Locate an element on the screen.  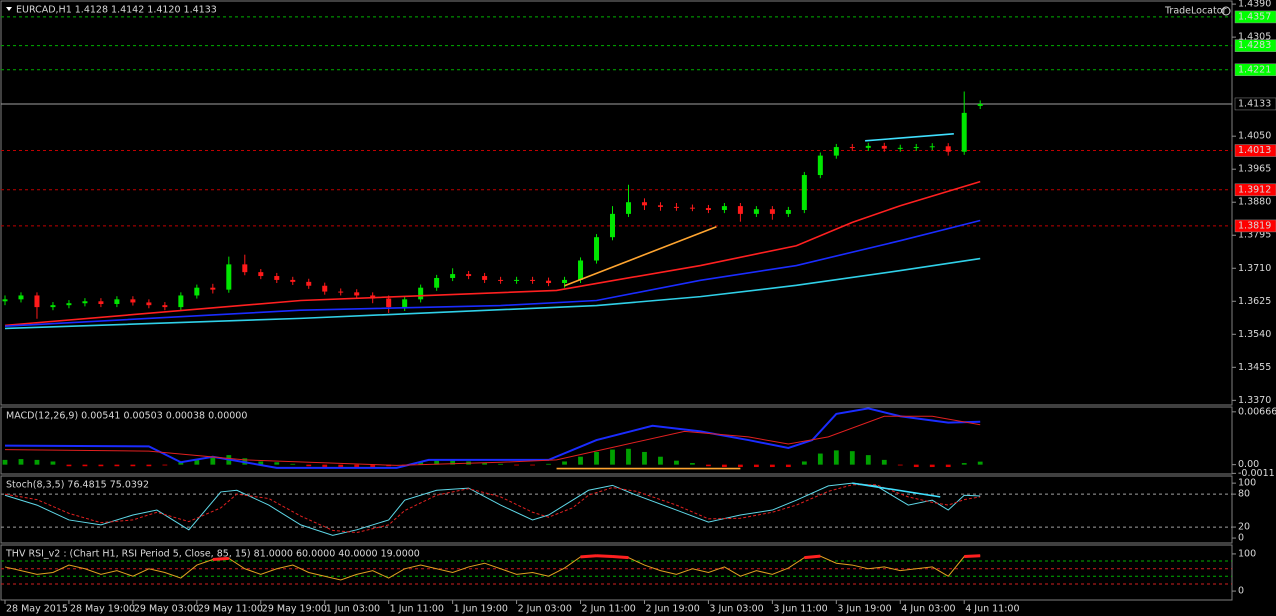
y-tick-label: 1.3880 is located at coordinates (1254, 202).